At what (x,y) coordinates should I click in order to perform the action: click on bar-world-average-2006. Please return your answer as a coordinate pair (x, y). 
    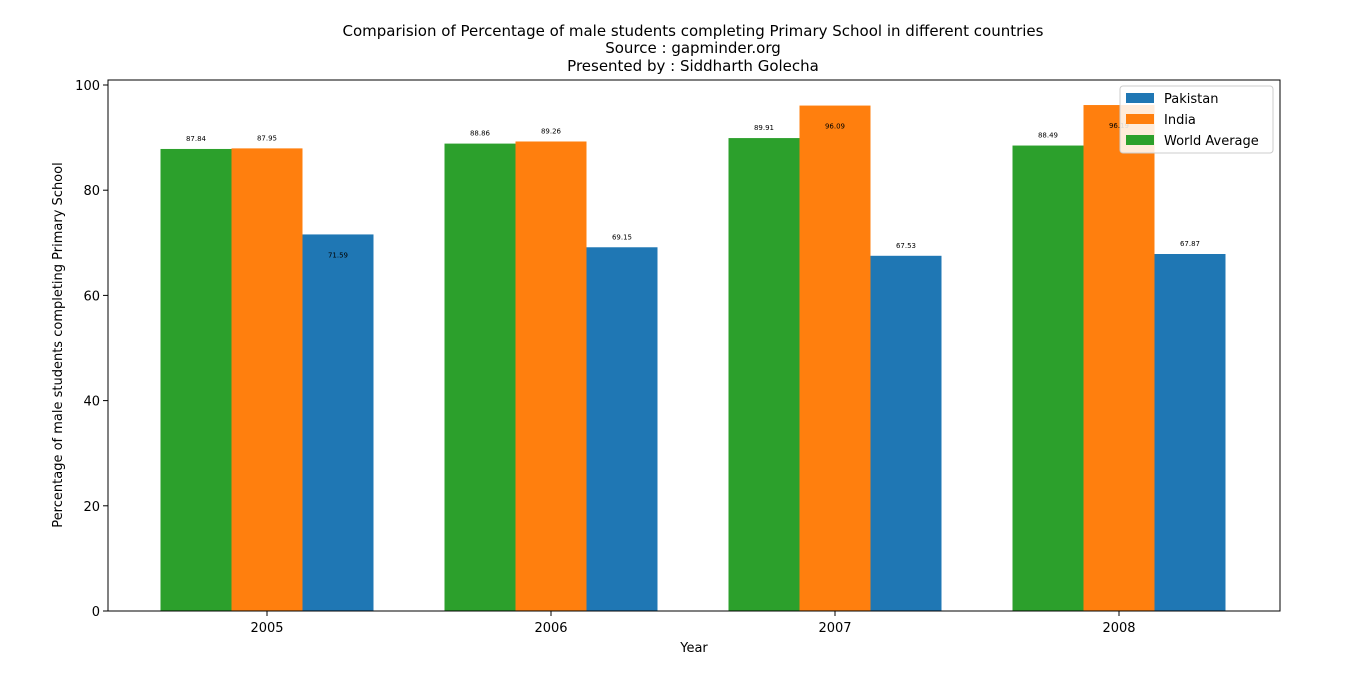
    Looking at the image, I should click on (480, 377).